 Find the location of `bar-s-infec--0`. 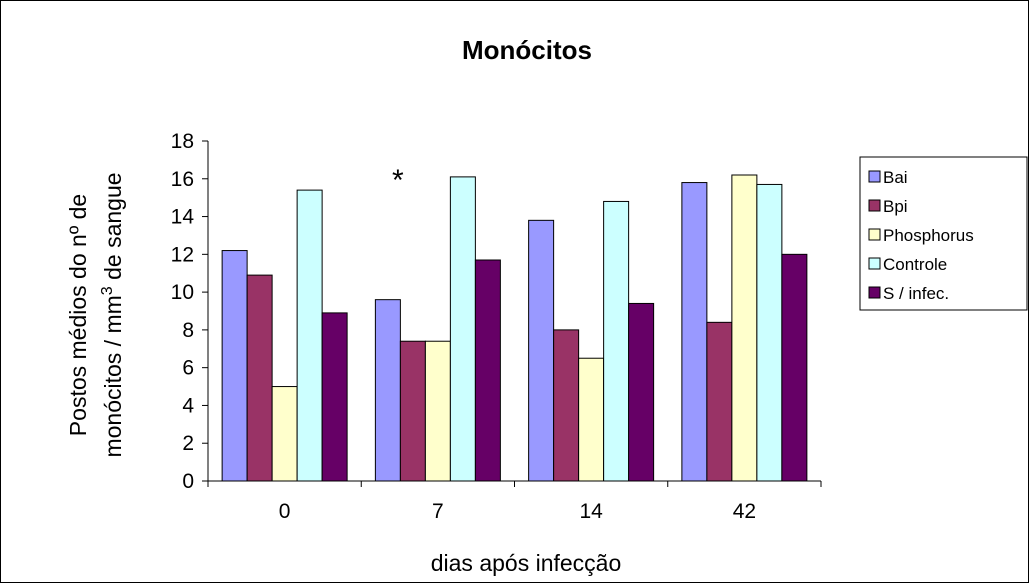

bar-s-infec--0 is located at coordinates (334, 397).